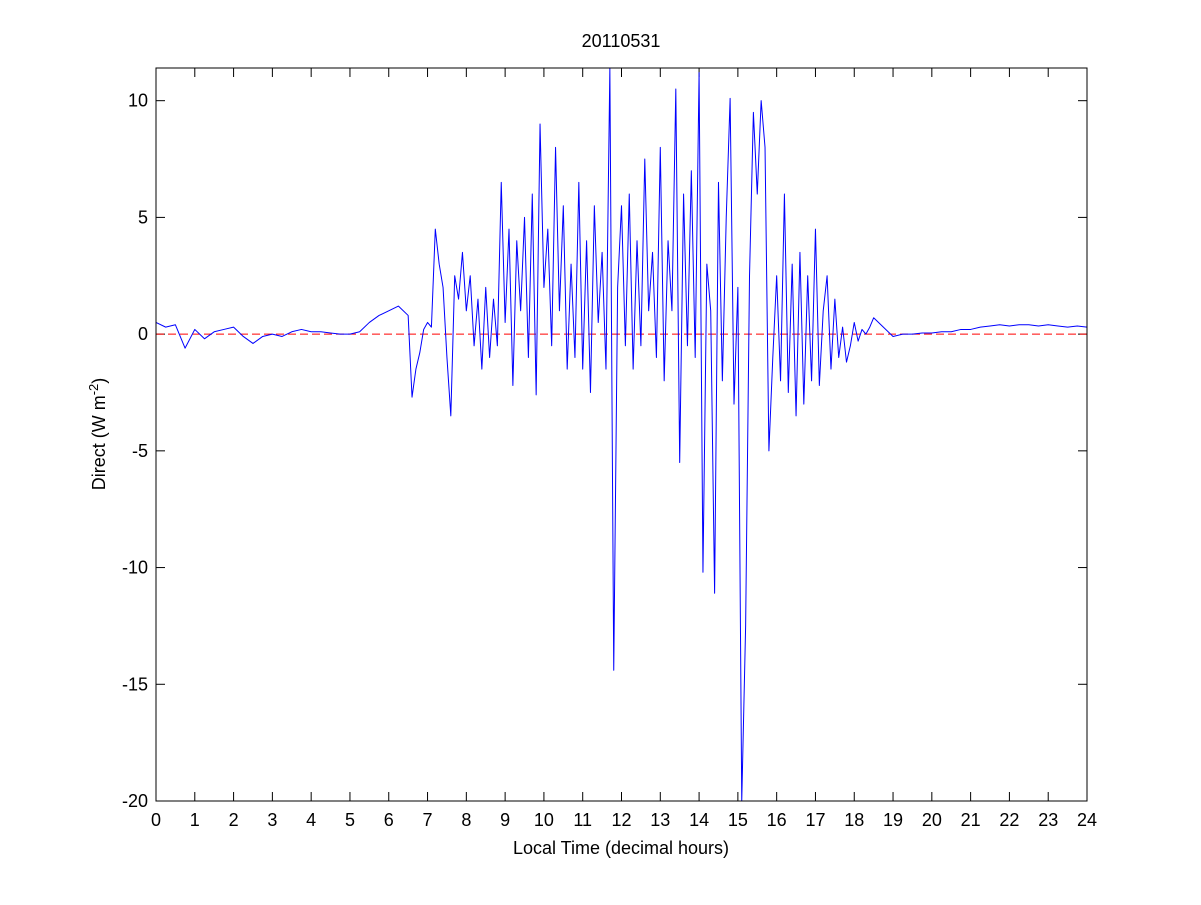 The height and width of the screenshot is (905, 1201). What do you see at coordinates (777, 820) in the screenshot?
I see `x-tick-label: 16` at bounding box center [777, 820].